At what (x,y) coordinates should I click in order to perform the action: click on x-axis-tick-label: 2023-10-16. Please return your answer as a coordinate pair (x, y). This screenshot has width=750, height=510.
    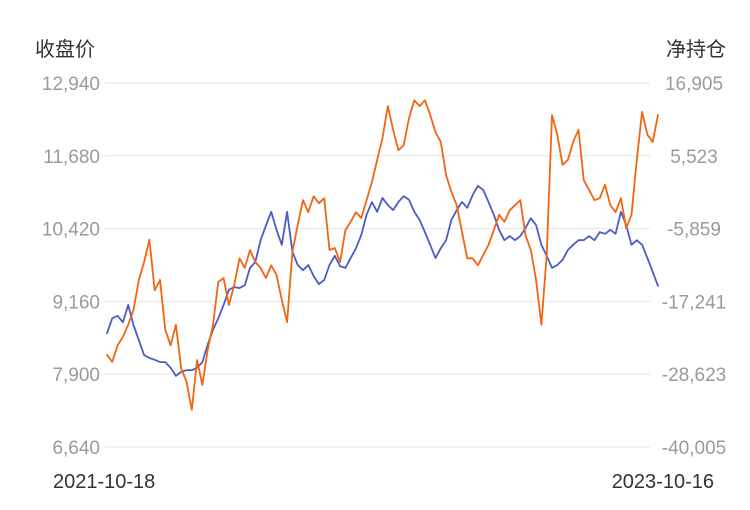
    Looking at the image, I should click on (663, 482).